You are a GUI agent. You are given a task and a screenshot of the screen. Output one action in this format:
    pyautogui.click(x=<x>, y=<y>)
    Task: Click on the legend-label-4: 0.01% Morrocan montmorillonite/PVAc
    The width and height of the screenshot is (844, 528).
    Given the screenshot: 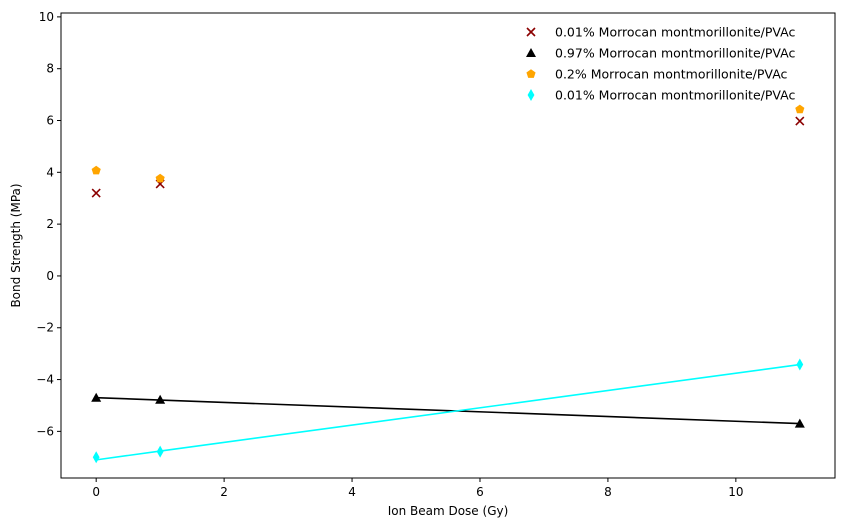 What is the action you would take?
    pyautogui.click(x=675, y=95)
    